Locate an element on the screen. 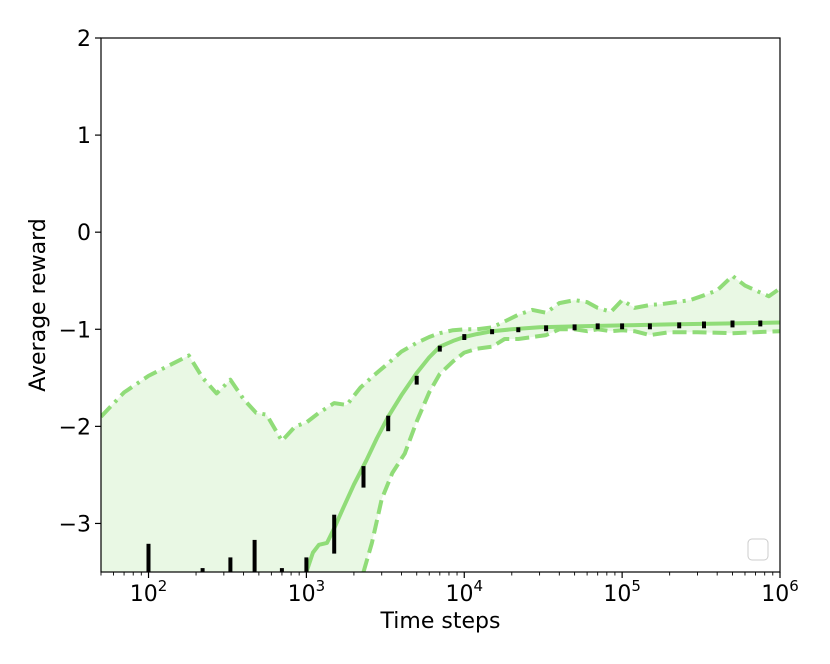 This screenshot has width=830, height=664. y-tick-label: −2 is located at coordinates (75, 427).